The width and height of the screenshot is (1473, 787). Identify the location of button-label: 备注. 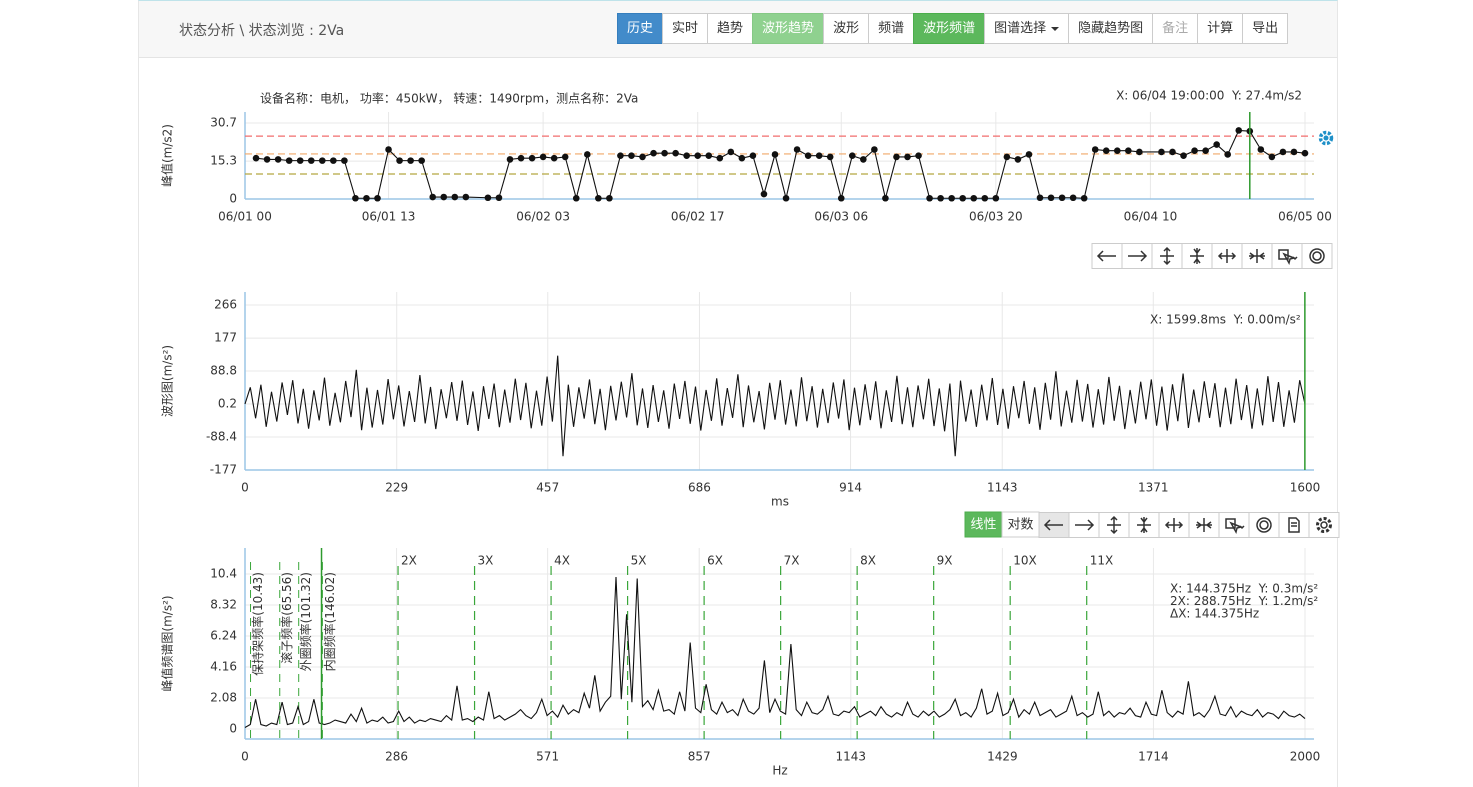
(1175, 28).